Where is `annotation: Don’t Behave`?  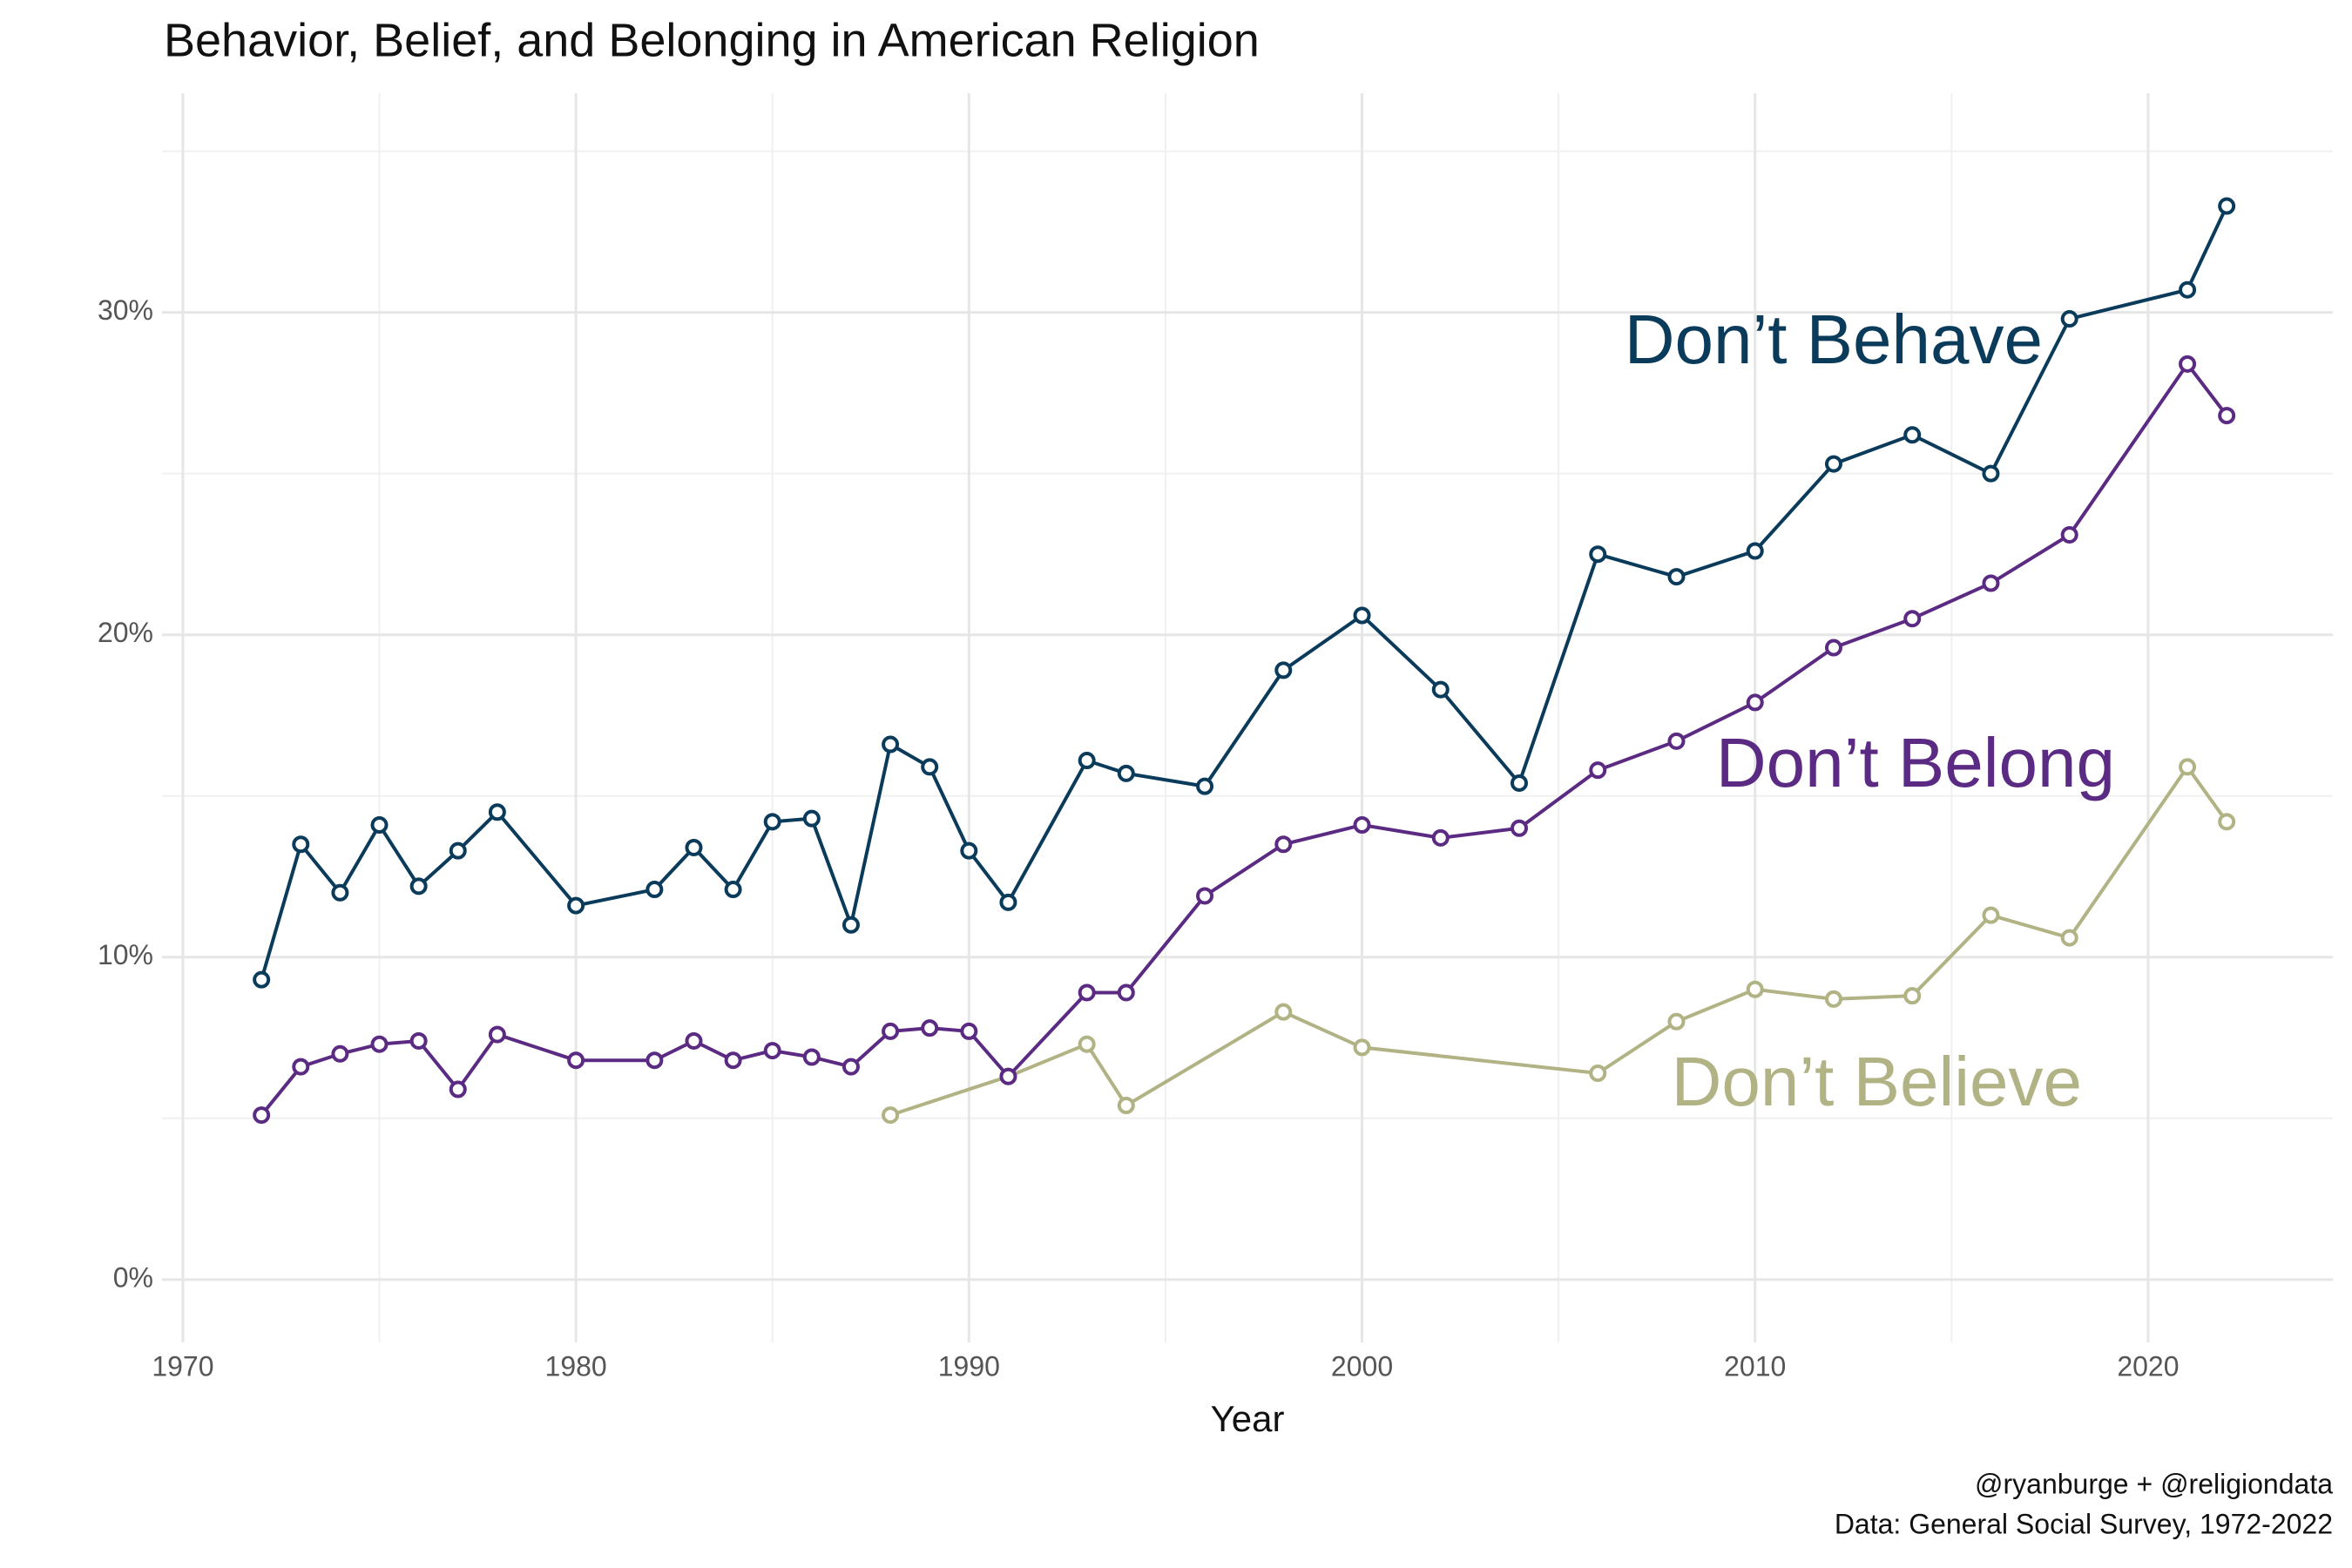 annotation: Don’t Behave is located at coordinates (1834, 339).